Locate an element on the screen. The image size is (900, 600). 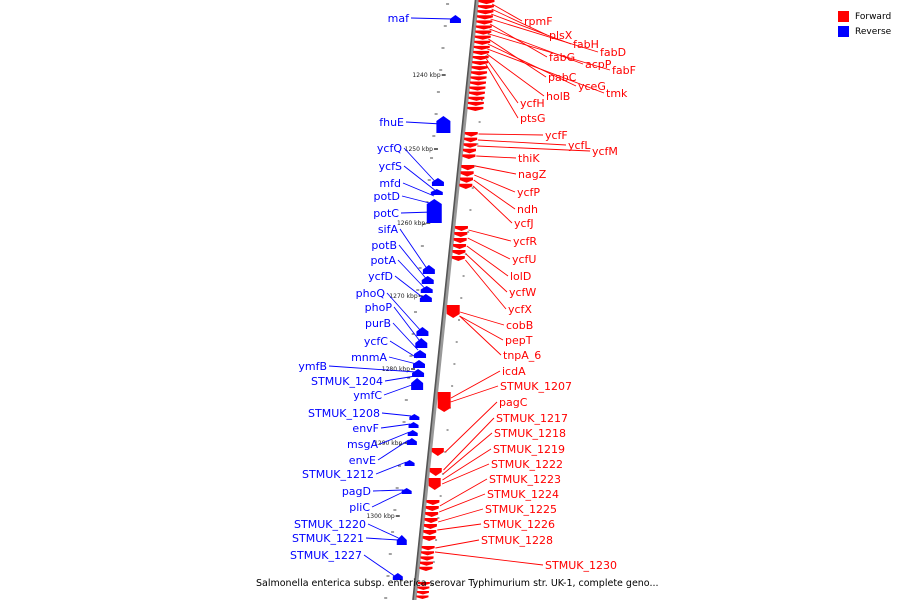
forward-gene-label: STMUK_1224 is located at coordinates (523, 494).